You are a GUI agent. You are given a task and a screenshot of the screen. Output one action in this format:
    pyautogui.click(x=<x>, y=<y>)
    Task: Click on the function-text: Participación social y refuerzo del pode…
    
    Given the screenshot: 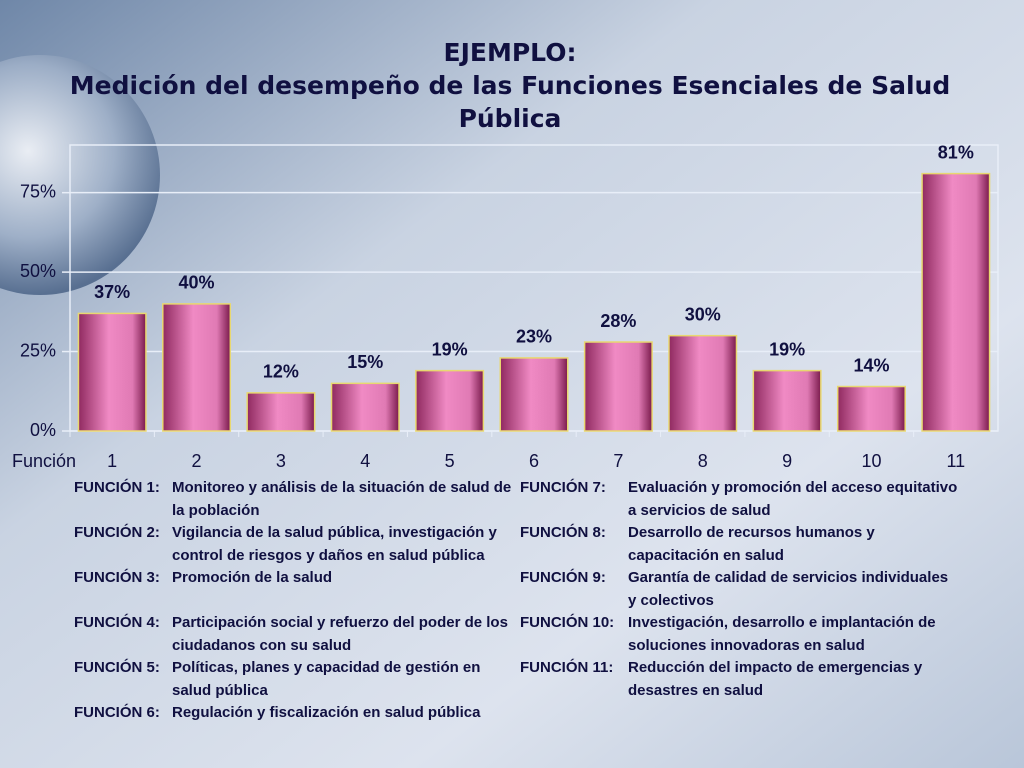 What is the action you would take?
    pyautogui.click(x=340, y=634)
    